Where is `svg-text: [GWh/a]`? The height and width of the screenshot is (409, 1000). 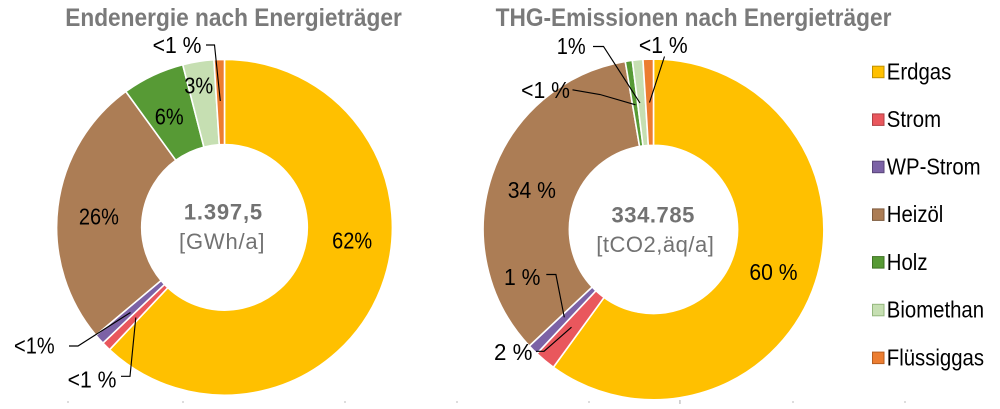 svg-text: [GWh/a] is located at coordinates (222, 241).